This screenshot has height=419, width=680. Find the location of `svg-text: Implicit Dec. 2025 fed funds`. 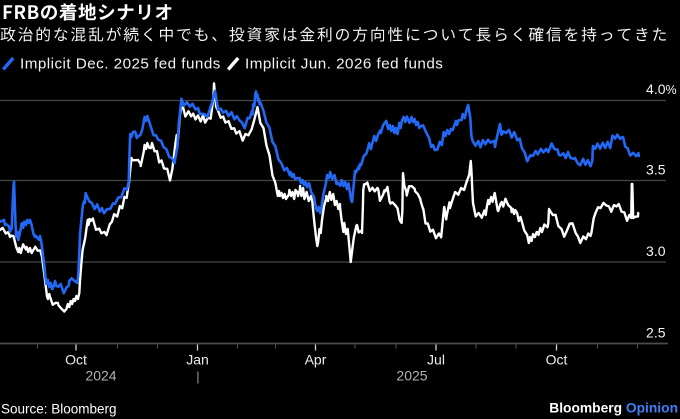

svg-text: Implicit Dec. 2025 fed funds is located at coordinates (120, 63).